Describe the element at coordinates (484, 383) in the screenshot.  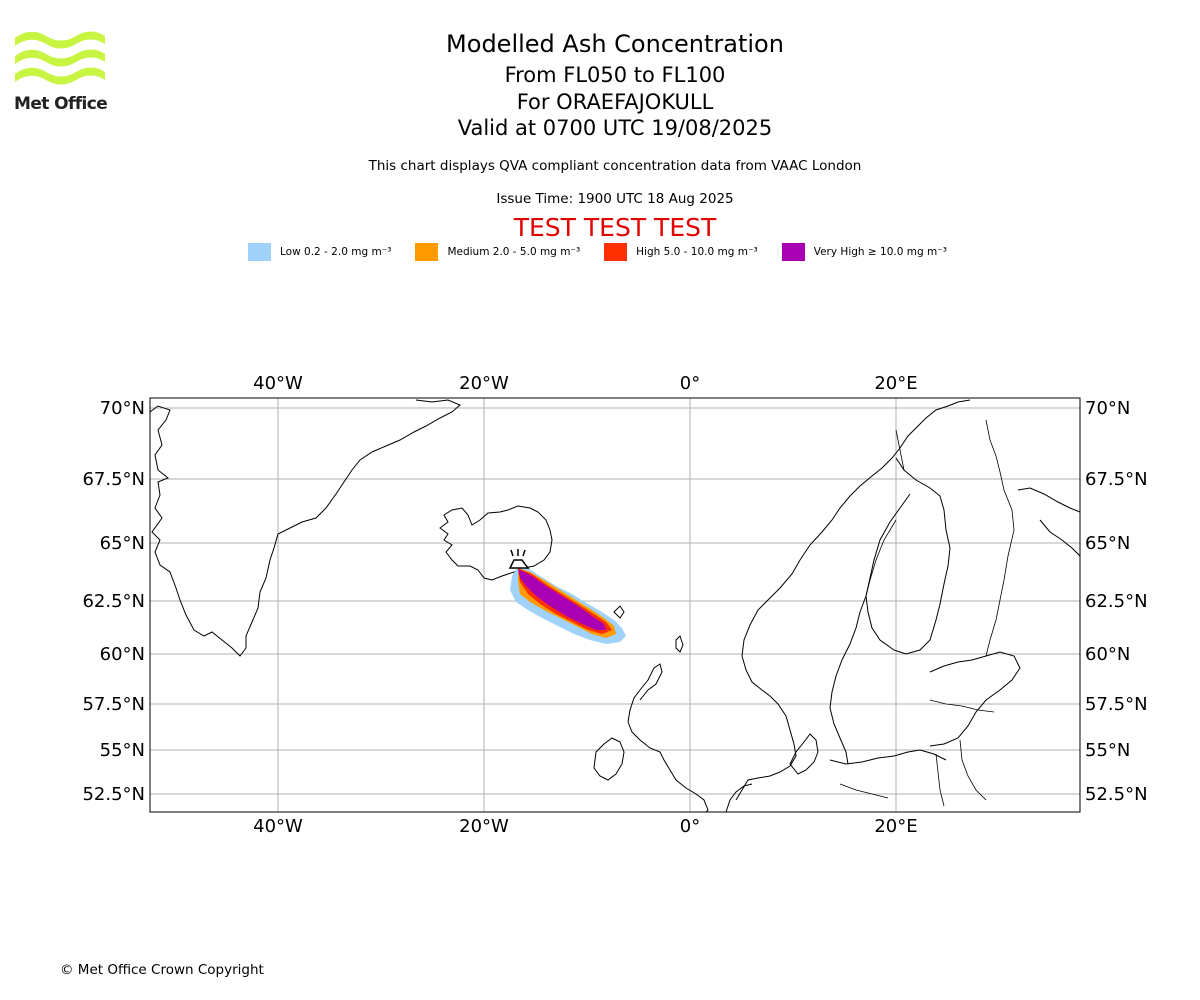
I see `lon-label-top-20w: 20°W` at that location.